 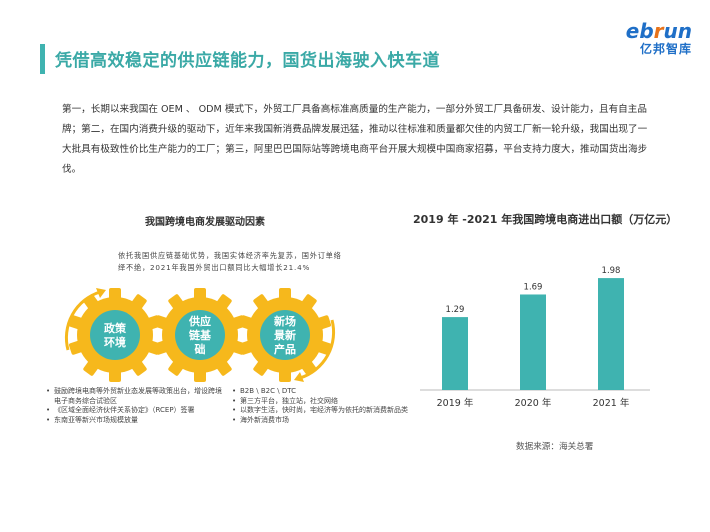 What do you see at coordinates (115, 328) in the screenshot?
I see `gear-label: 政策` at bounding box center [115, 328].